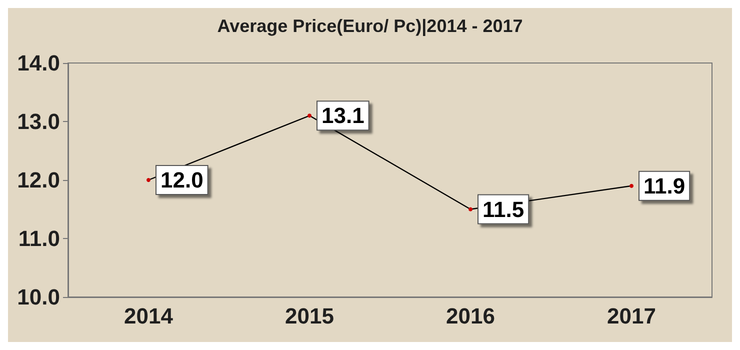 This screenshot has width=740, height=350. What do you see at coordinates (39, 238) in the screenshot?
I see `y-tick-label: 11.0` at bounding box center [39, 238].